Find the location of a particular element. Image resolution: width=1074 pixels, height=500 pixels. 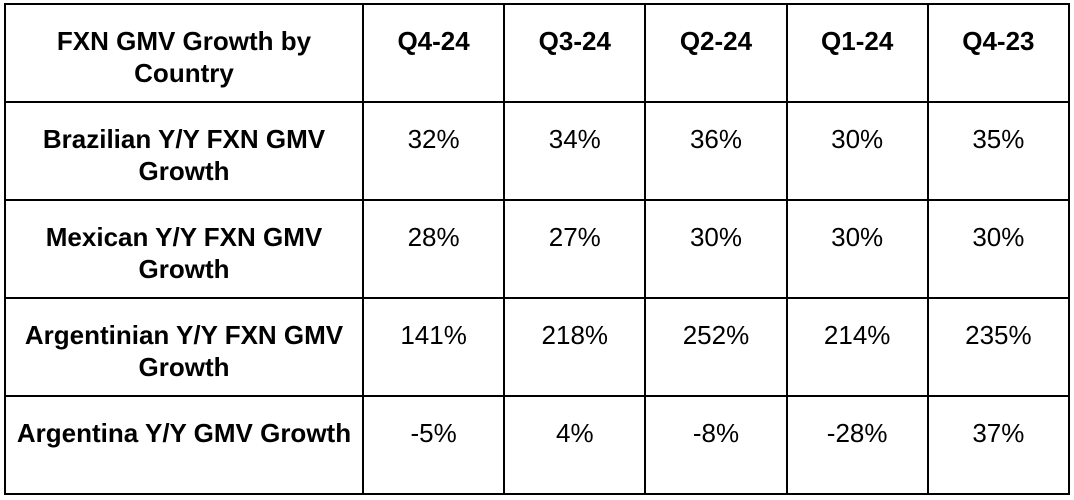

value-cell: 27% is located at coordinates (575, 249).